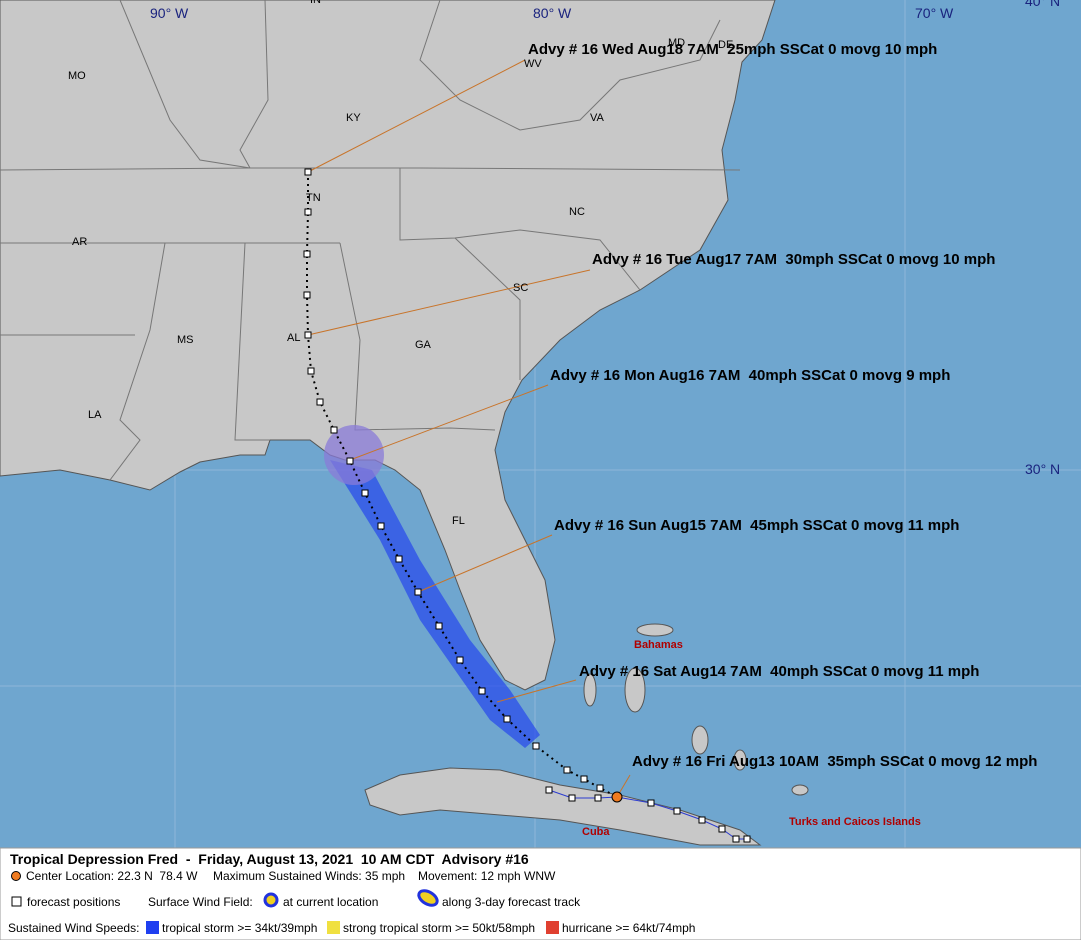 The image size is (1081, 945). I want to click on legend-ts-swatch, so click(152, 927).